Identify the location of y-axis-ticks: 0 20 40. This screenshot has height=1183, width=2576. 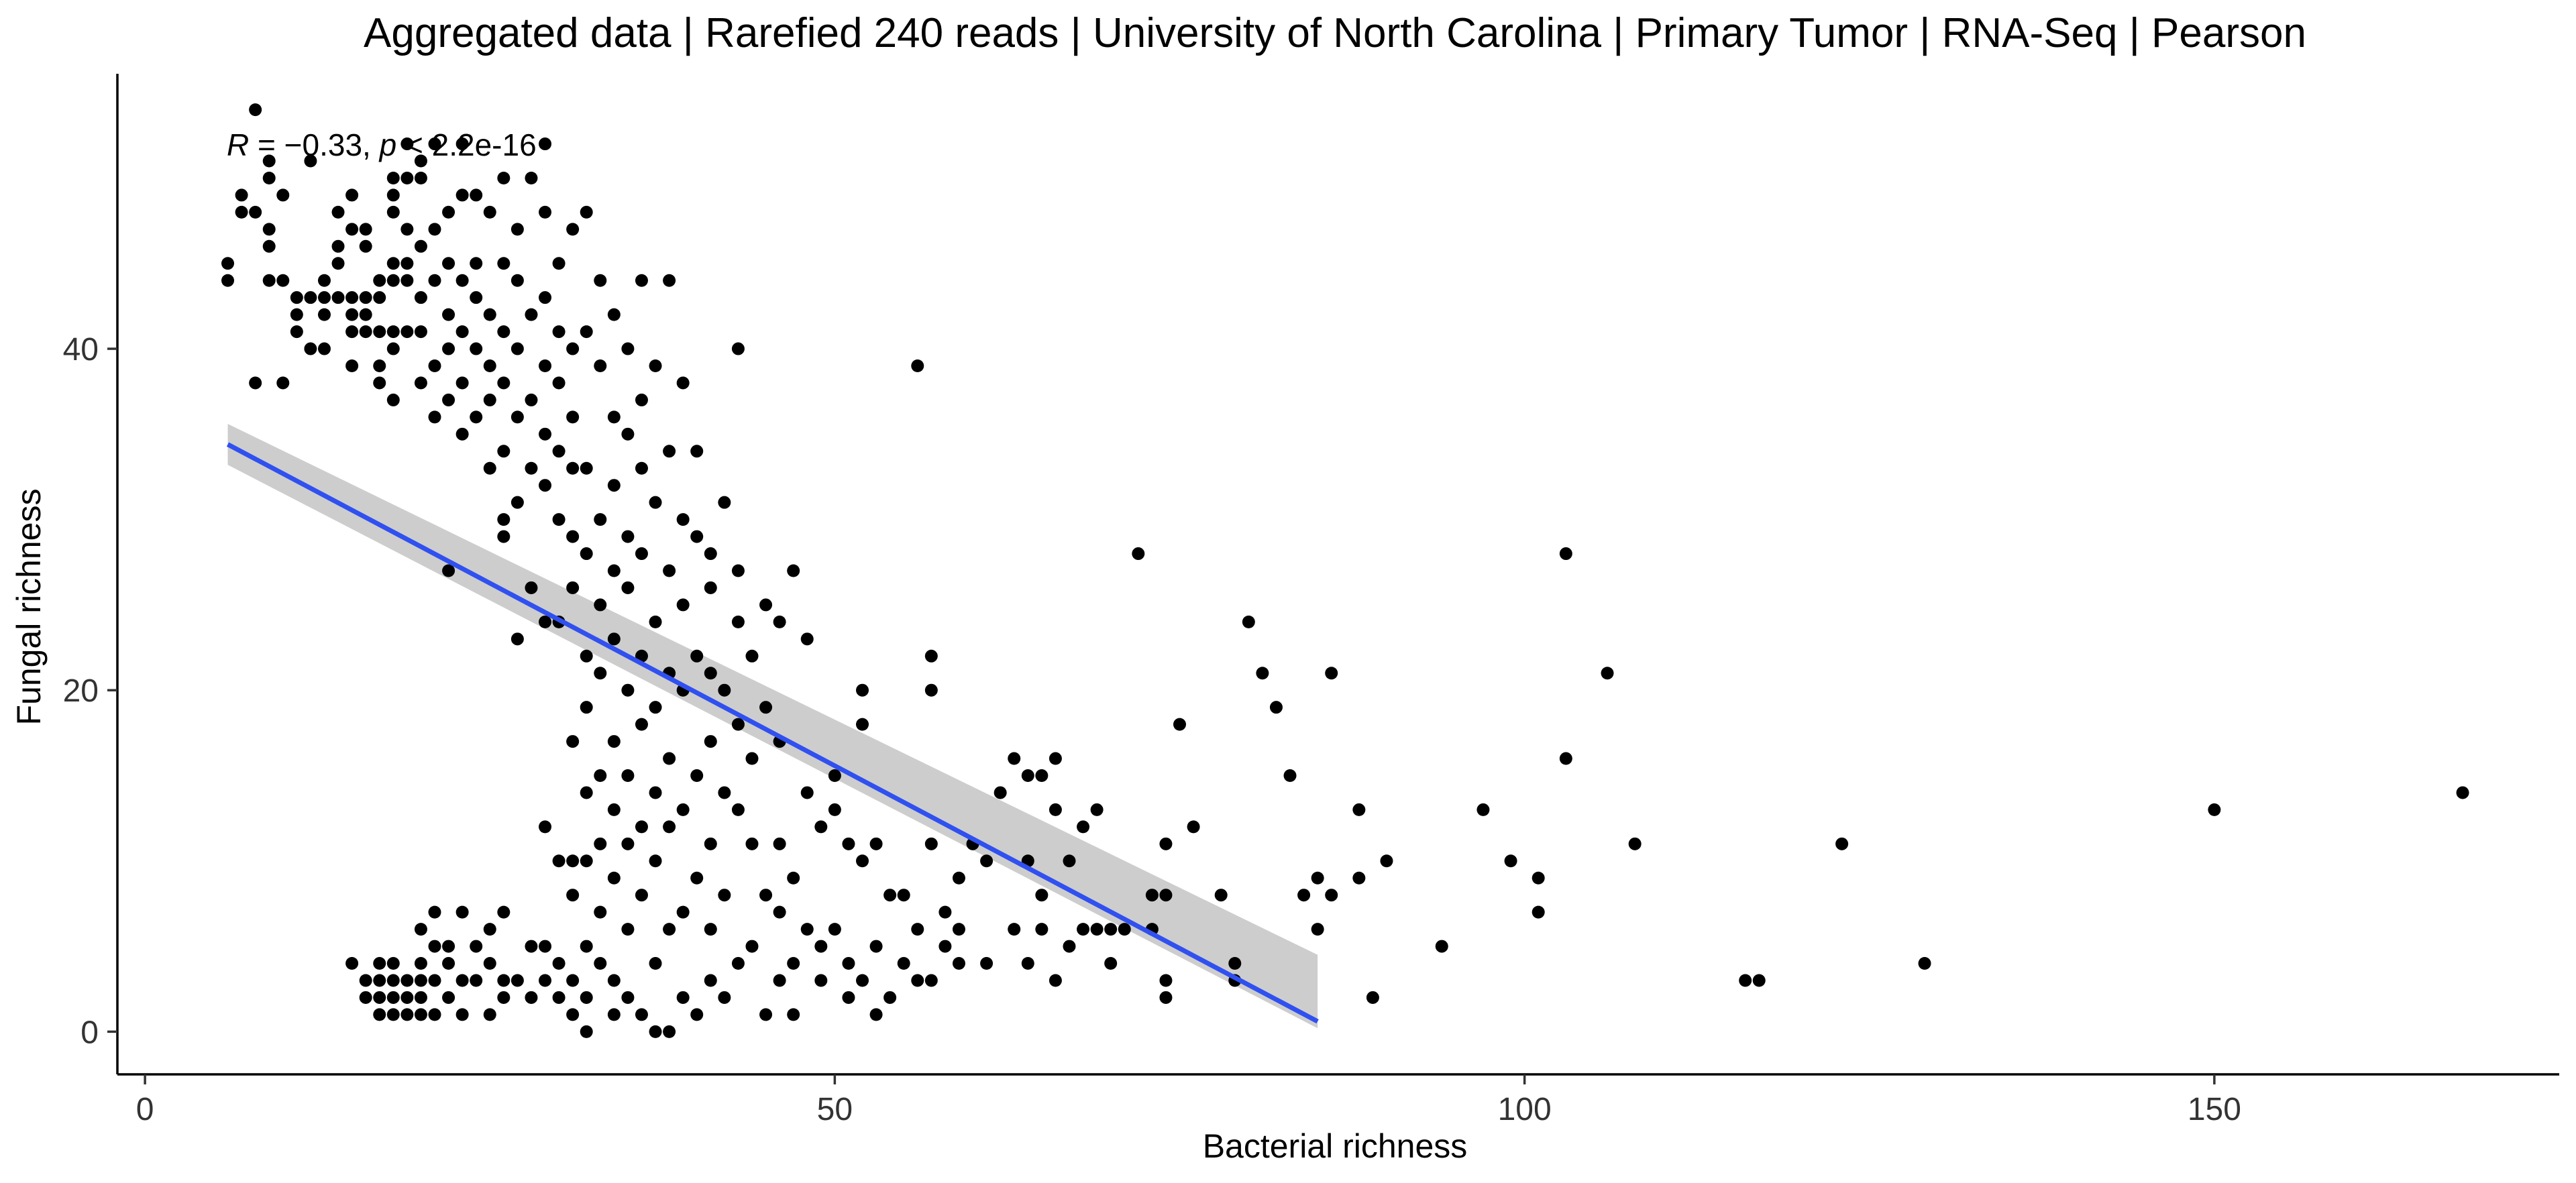
(90, 691).